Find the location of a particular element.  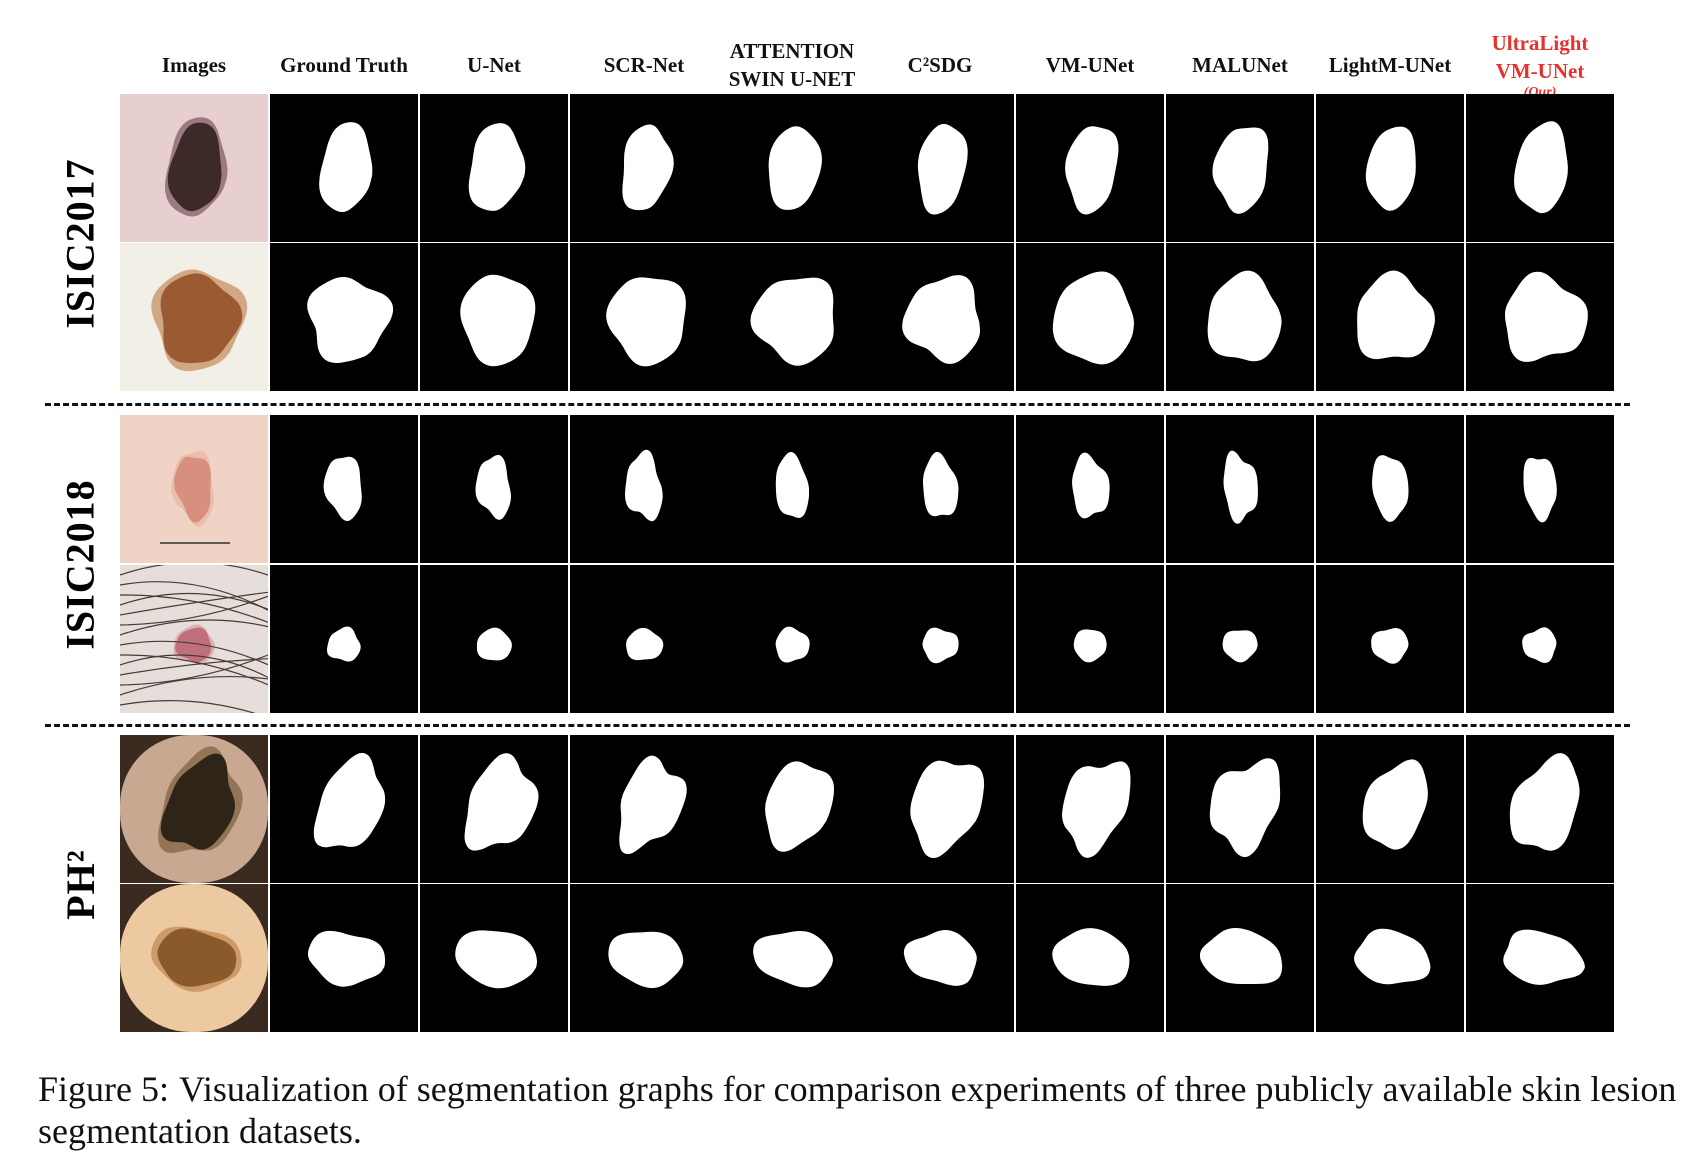

dataset-label-text: ISIC2018 is located at coordinates (80, 564).